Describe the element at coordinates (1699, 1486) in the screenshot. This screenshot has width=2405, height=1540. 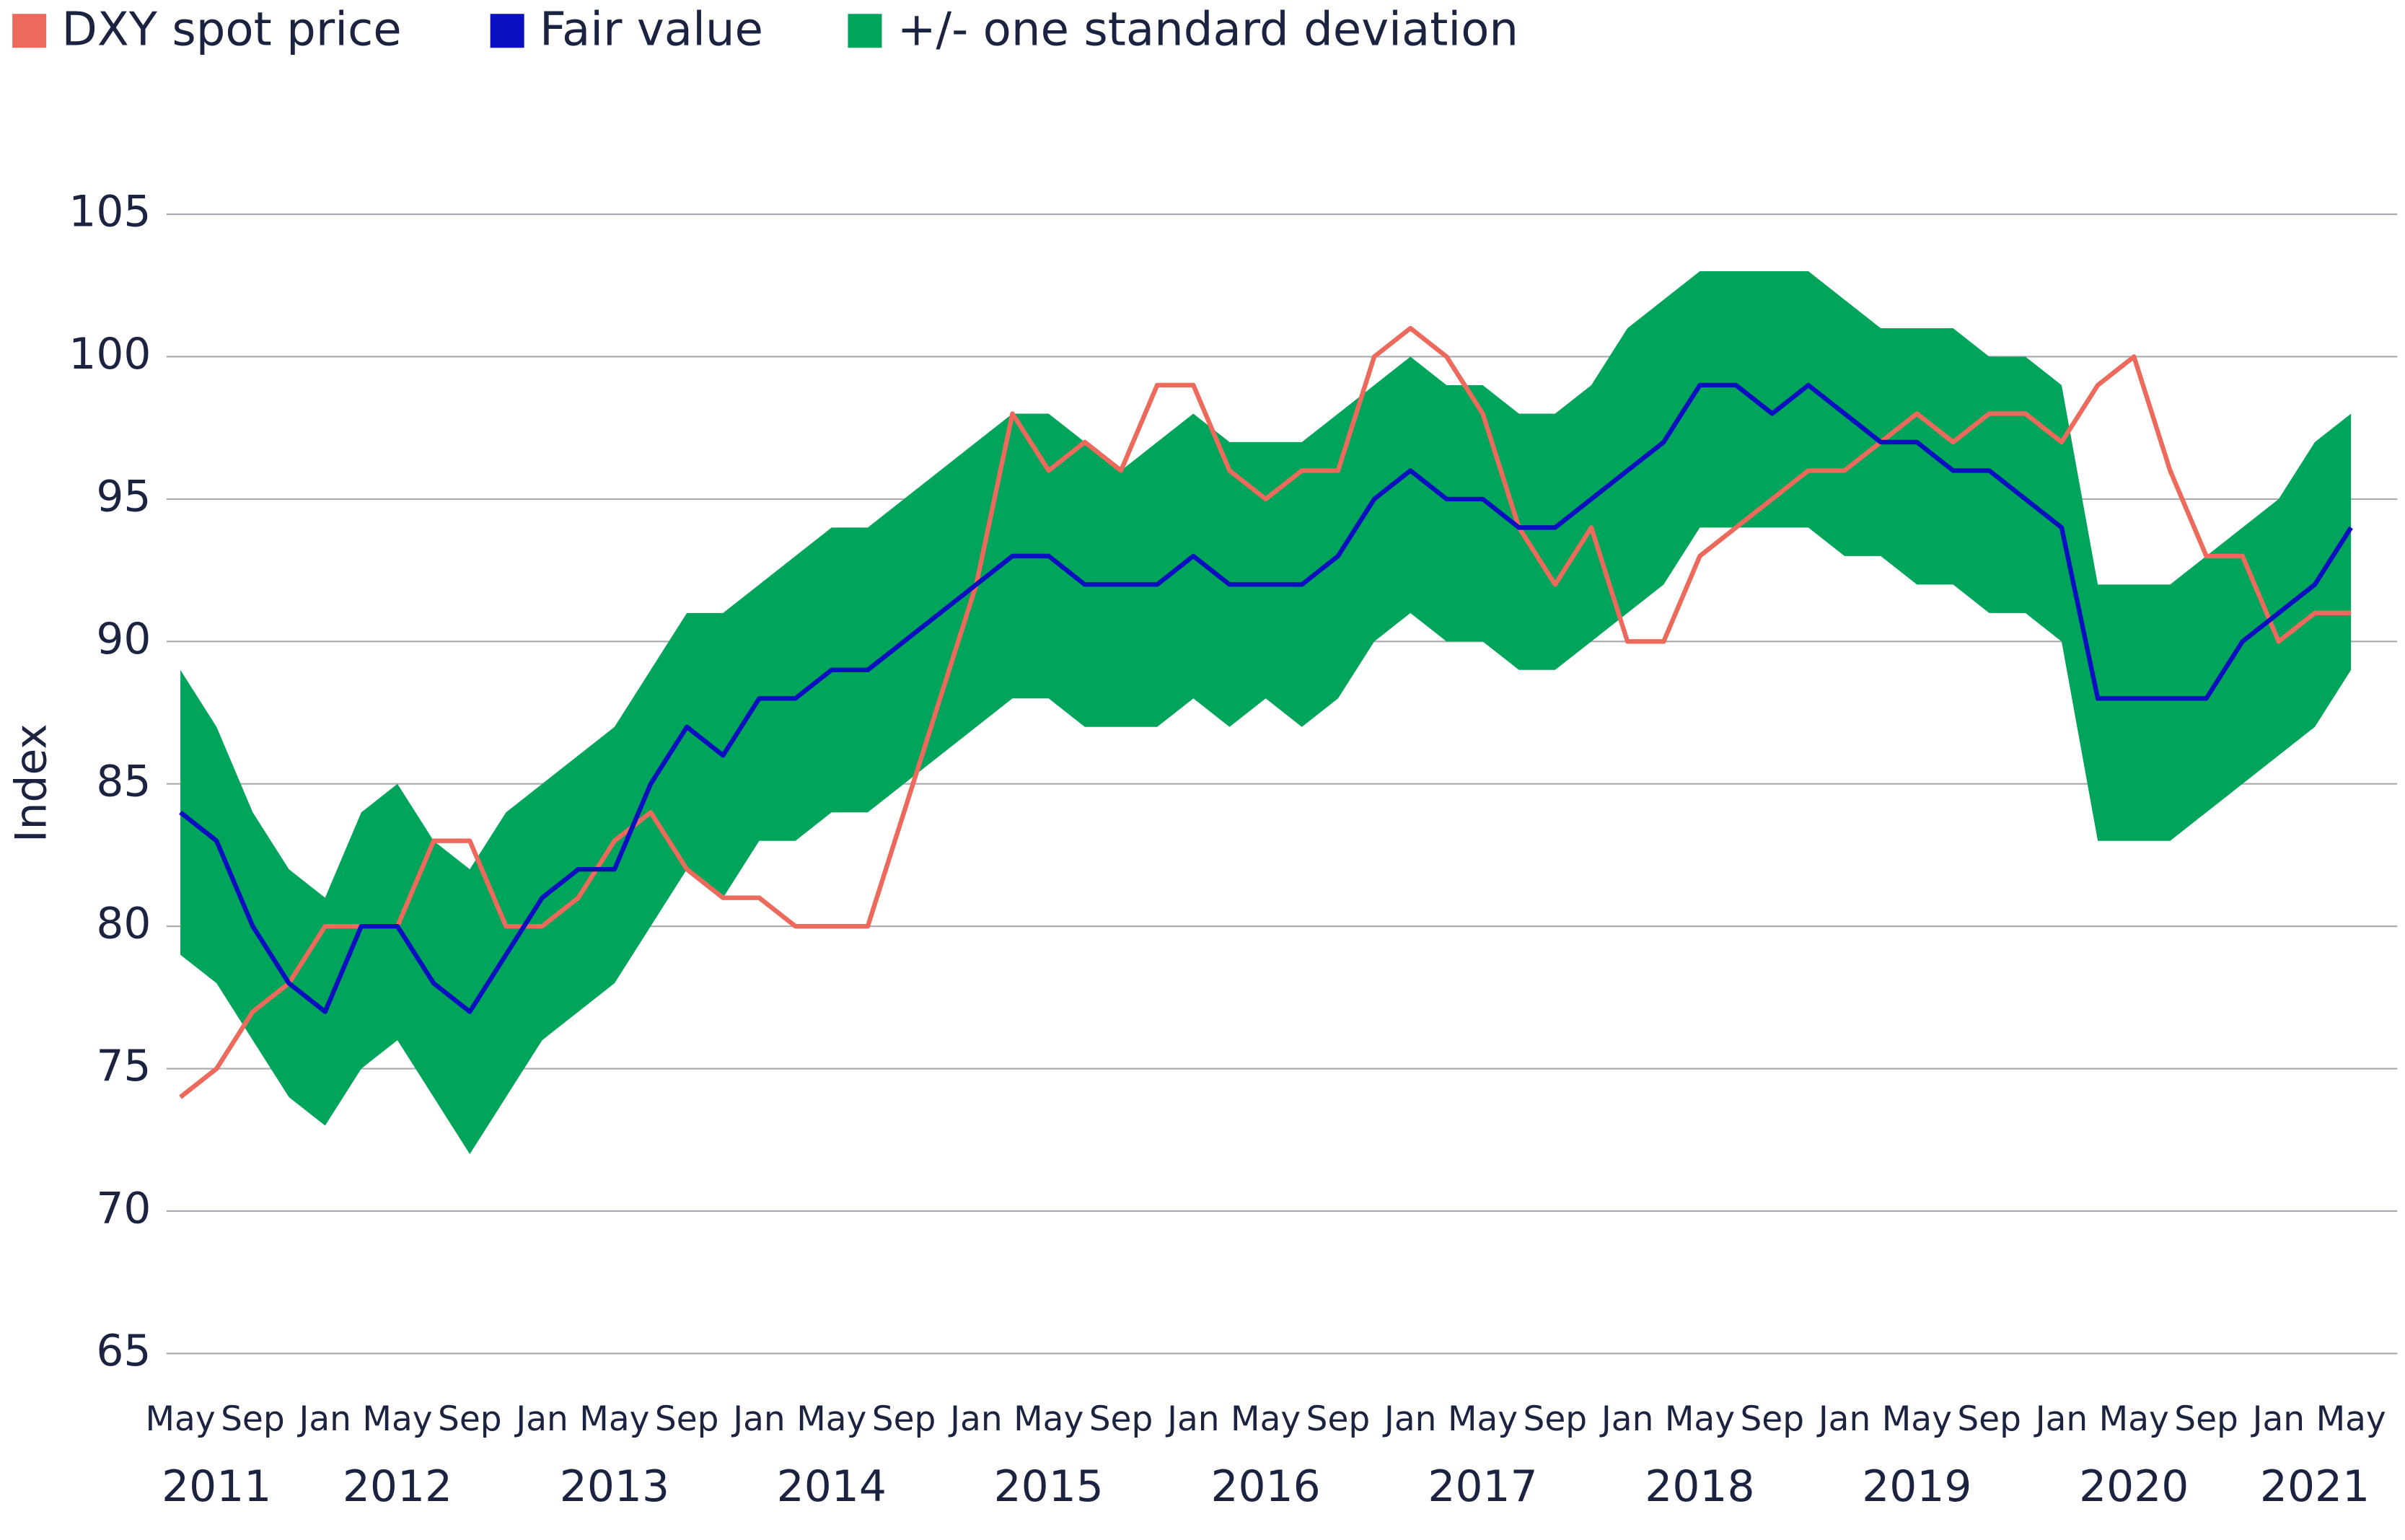
I see `year-label: 2018` at that location.